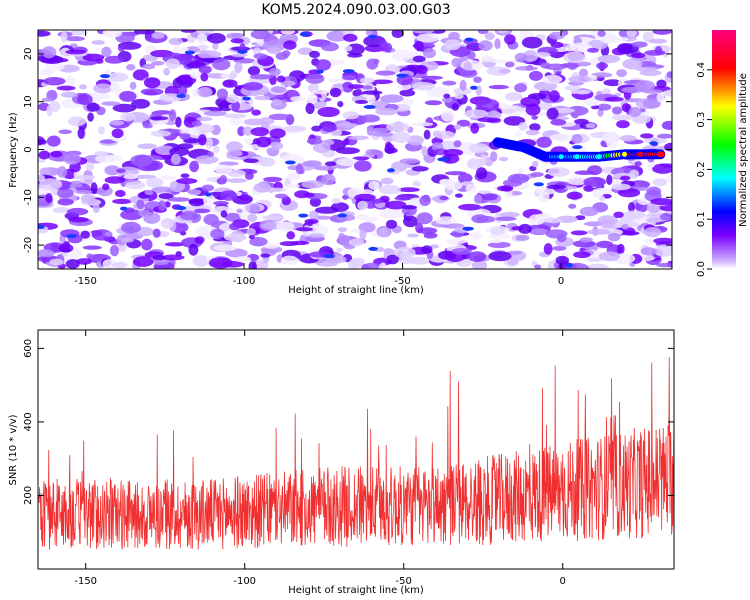  Describe the element at coordinates (701, 70) in the screenshot. I see `colorbar-tick-label: 0.4` at that location.